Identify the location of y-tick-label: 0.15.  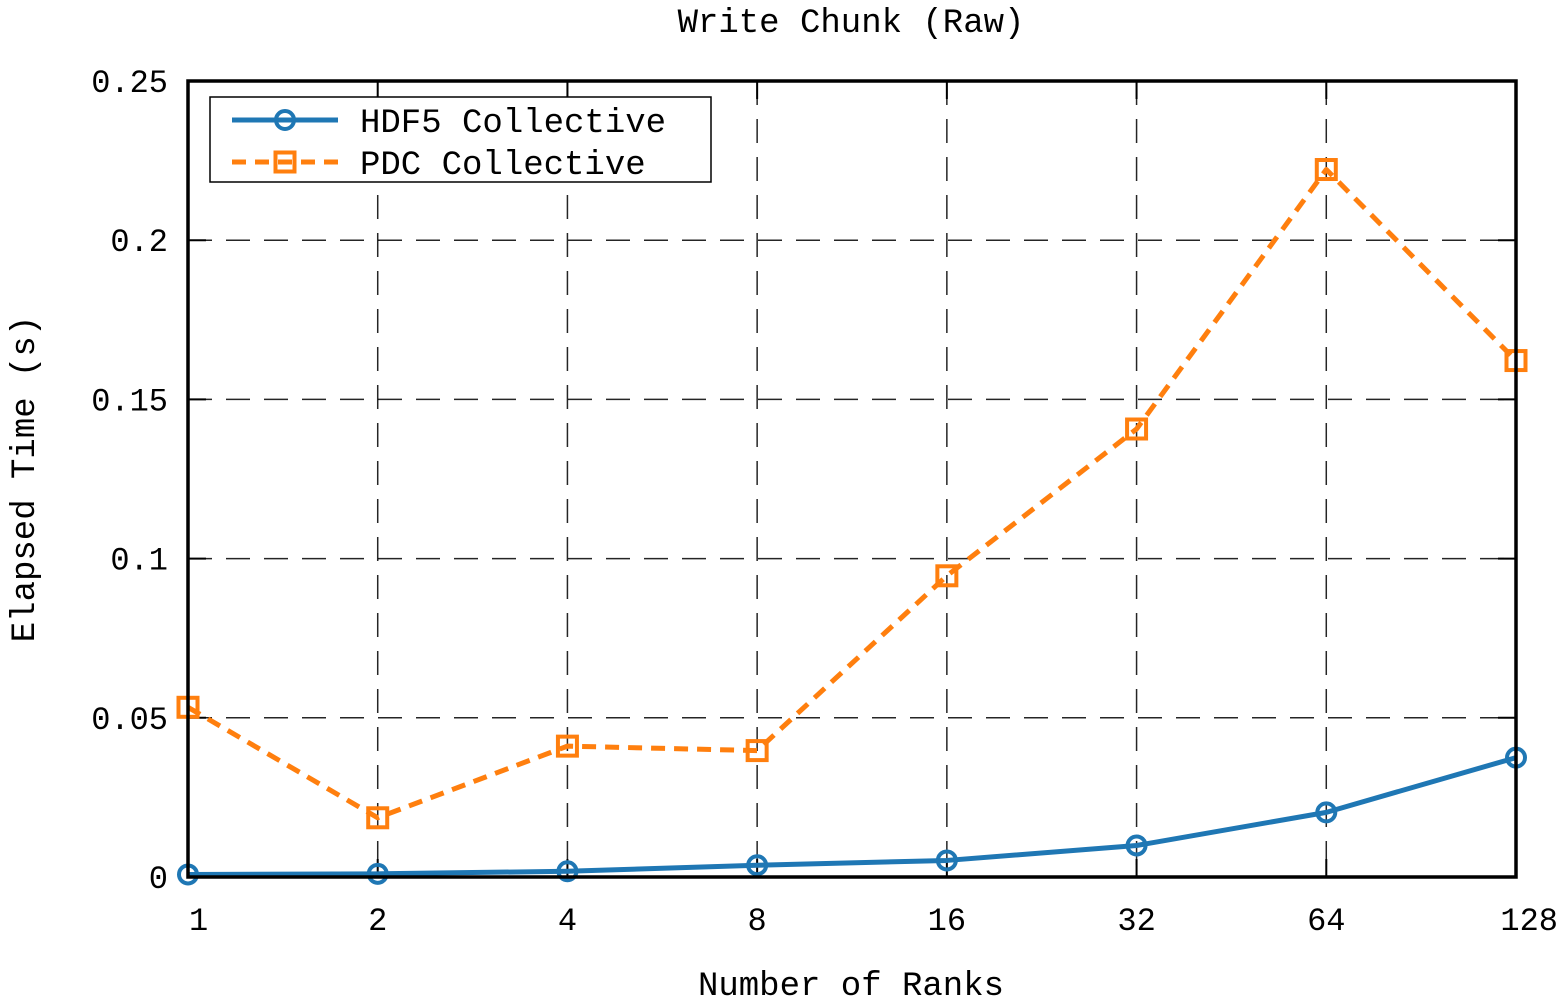
(129, 401).